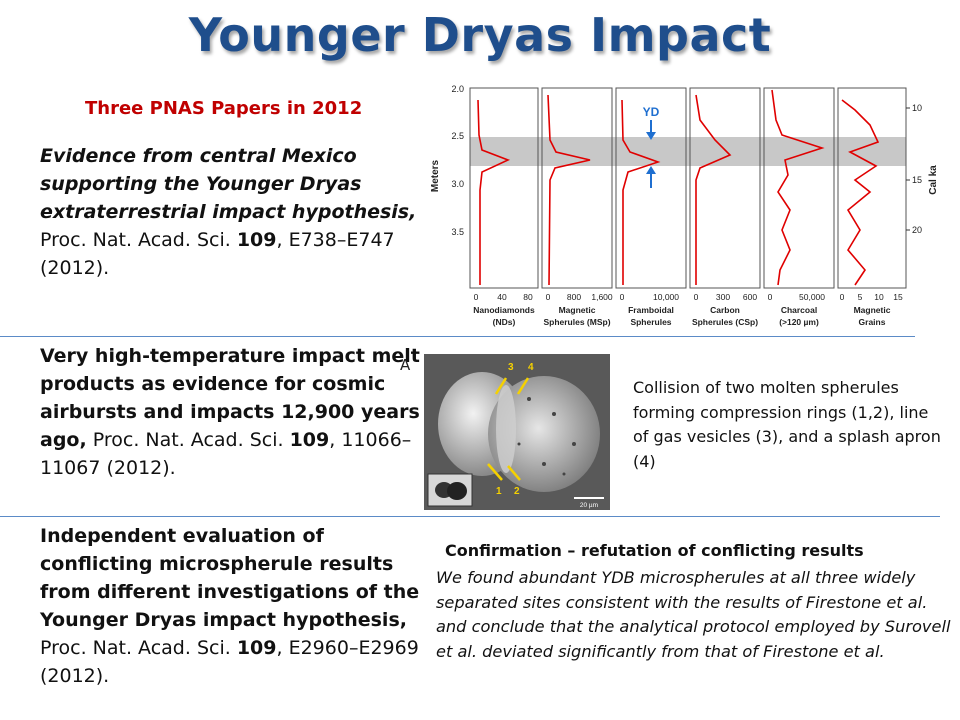 This screenshot has width=960, height=720. I want to click on panel-label: Charcoal, so click(799, 310).